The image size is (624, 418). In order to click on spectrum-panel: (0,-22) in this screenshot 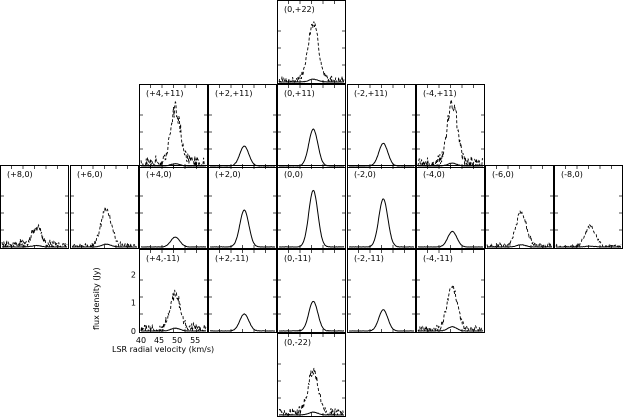, I will do `click(311, 375)`.